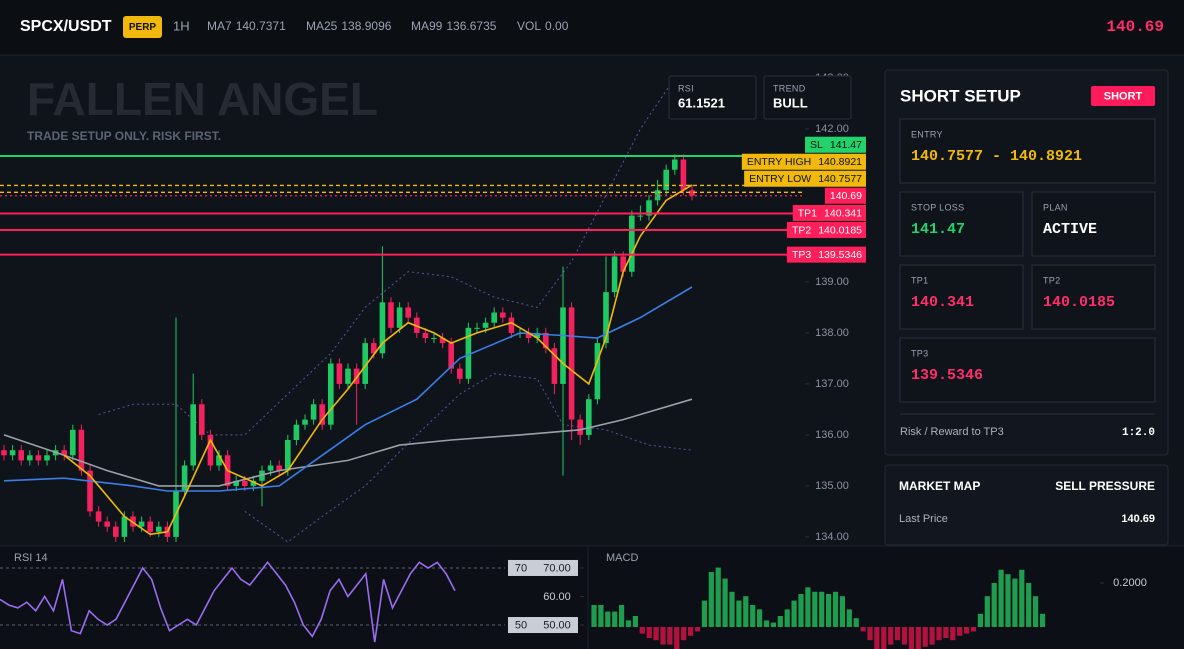 This screenshot has width=1184, height=649. What do you see at coordinates (529, 26) in the screenshot?
I see `indicator-label: VOL` at bounding box center [529, 26].